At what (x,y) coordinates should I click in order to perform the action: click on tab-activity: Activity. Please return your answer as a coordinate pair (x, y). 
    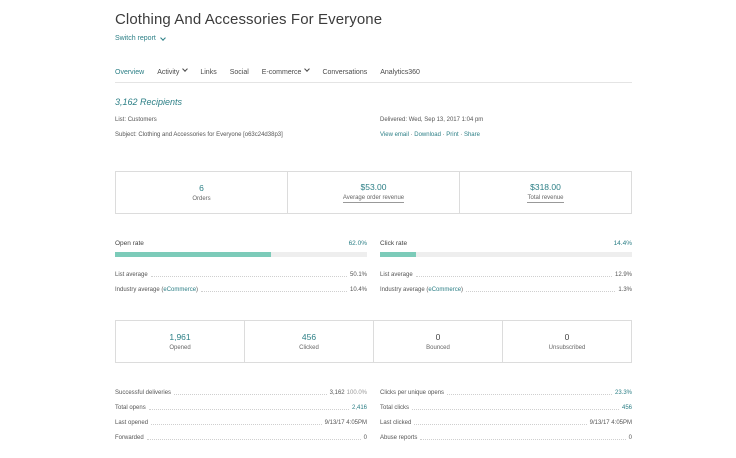
    Looking at the image, I should click on (173, 72).